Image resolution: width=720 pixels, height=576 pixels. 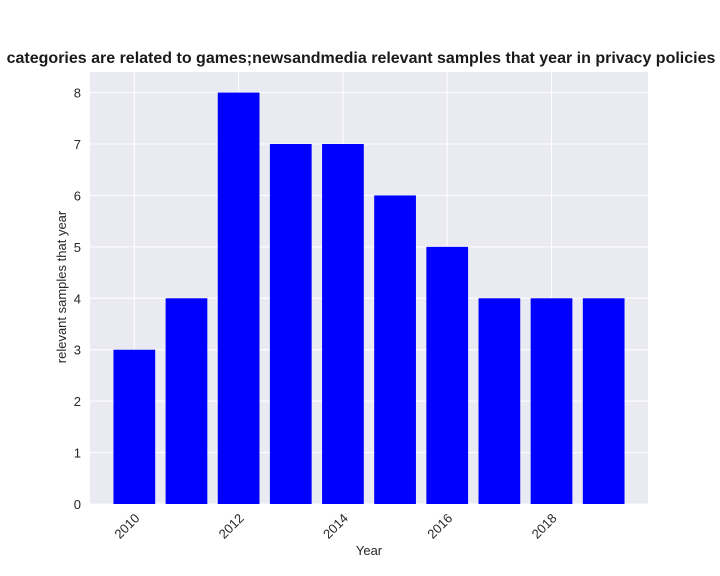 I want to click on bar-2011, so click(x=186, y=401).